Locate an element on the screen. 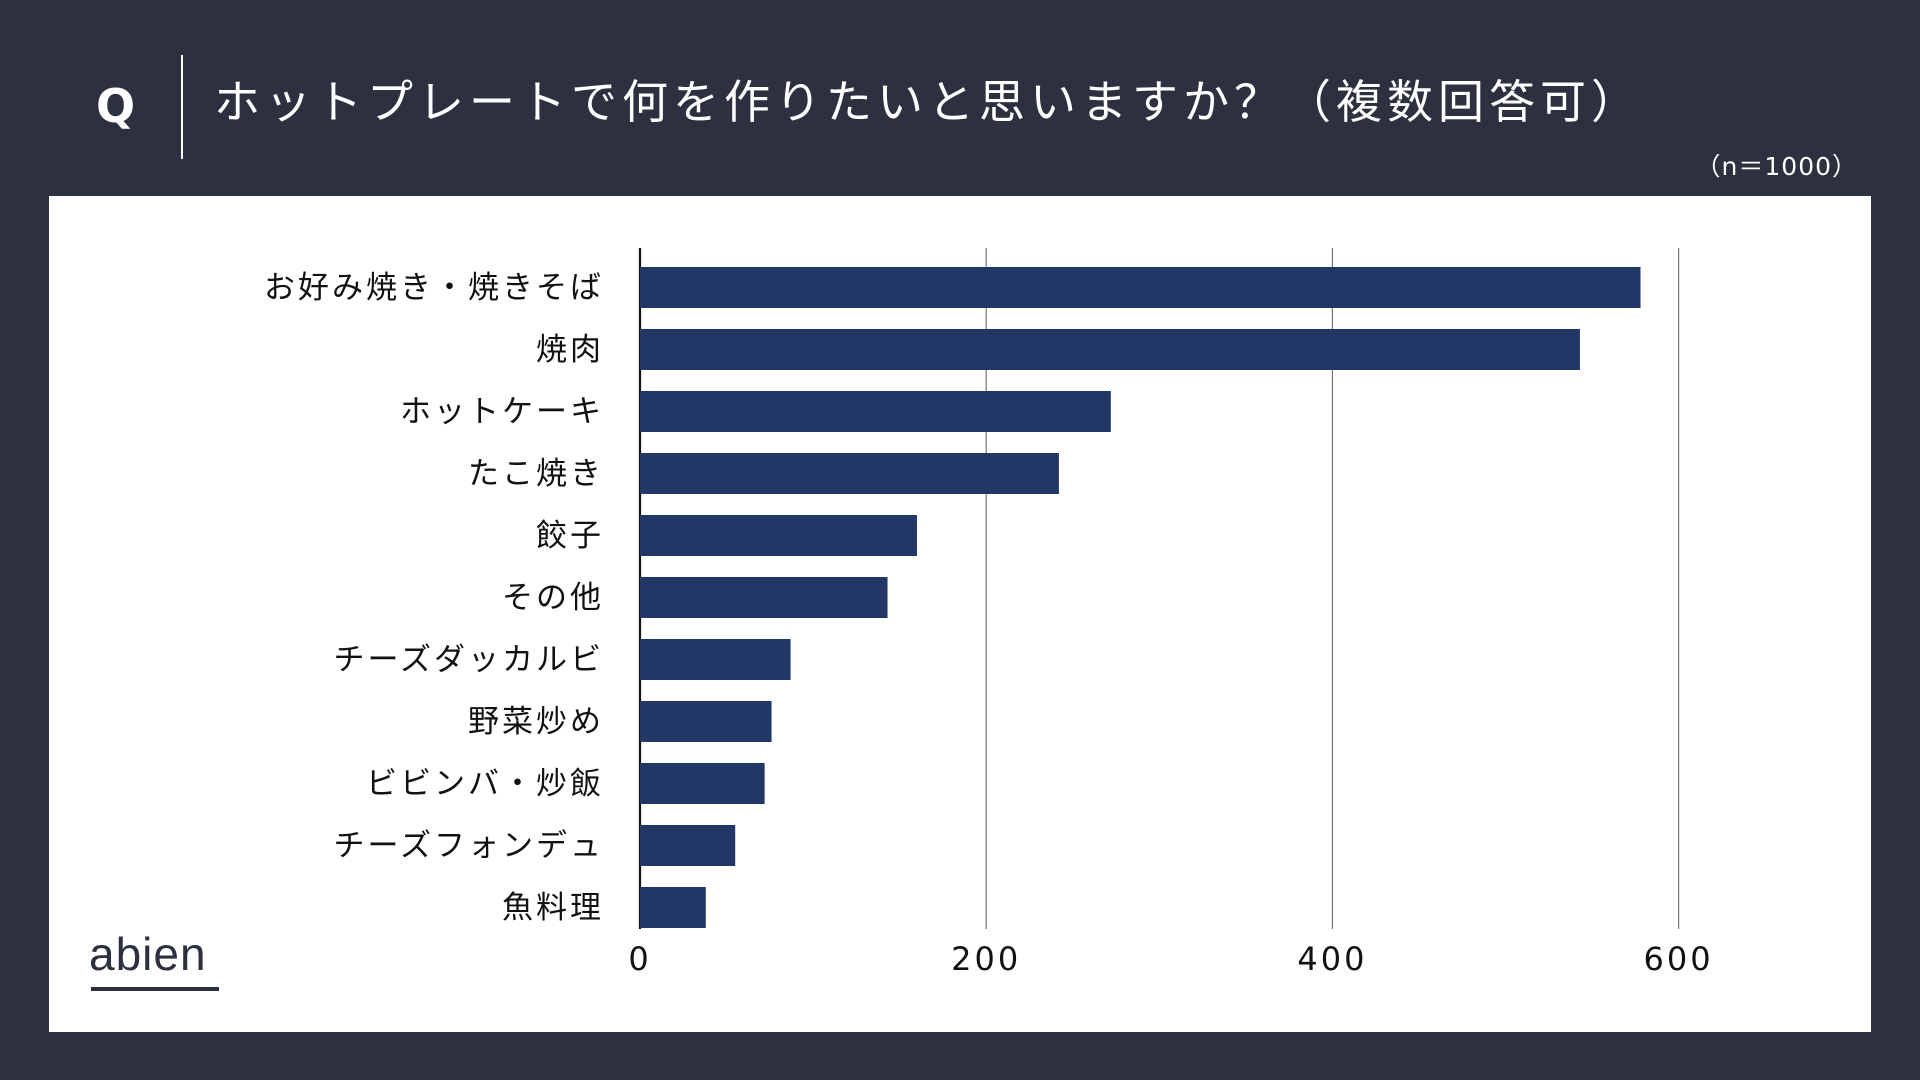  sample-size-label: （n＝1000） is located at coordinates (1776, 166).